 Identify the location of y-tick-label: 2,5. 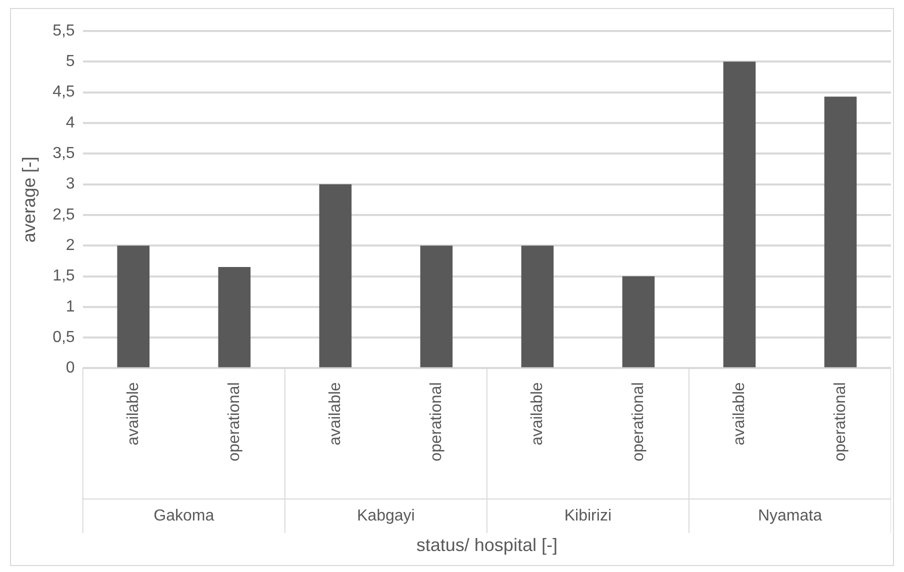
(63, 215).